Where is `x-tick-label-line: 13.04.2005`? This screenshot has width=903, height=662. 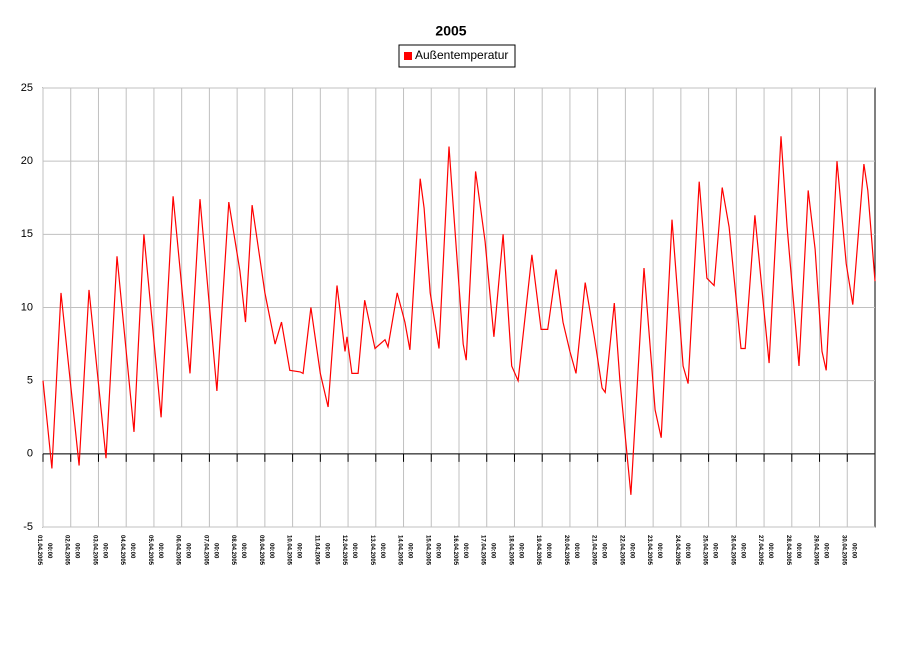 x-tick-label-line: 13.04.2005 is located at coordinates (372, 550).